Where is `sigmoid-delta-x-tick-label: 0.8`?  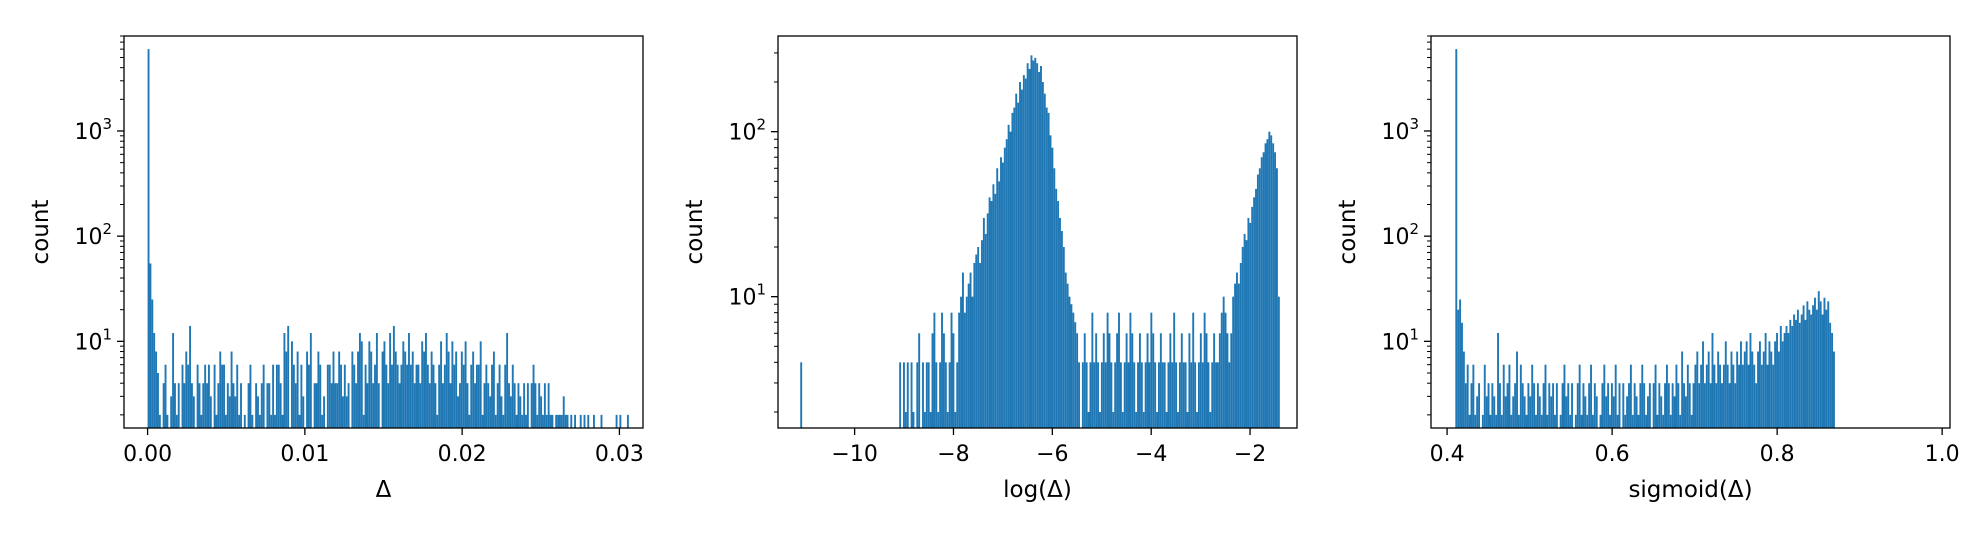 sigmoid-delta-x-tick-label: 0.8 is located at coordinates (1777, 454).